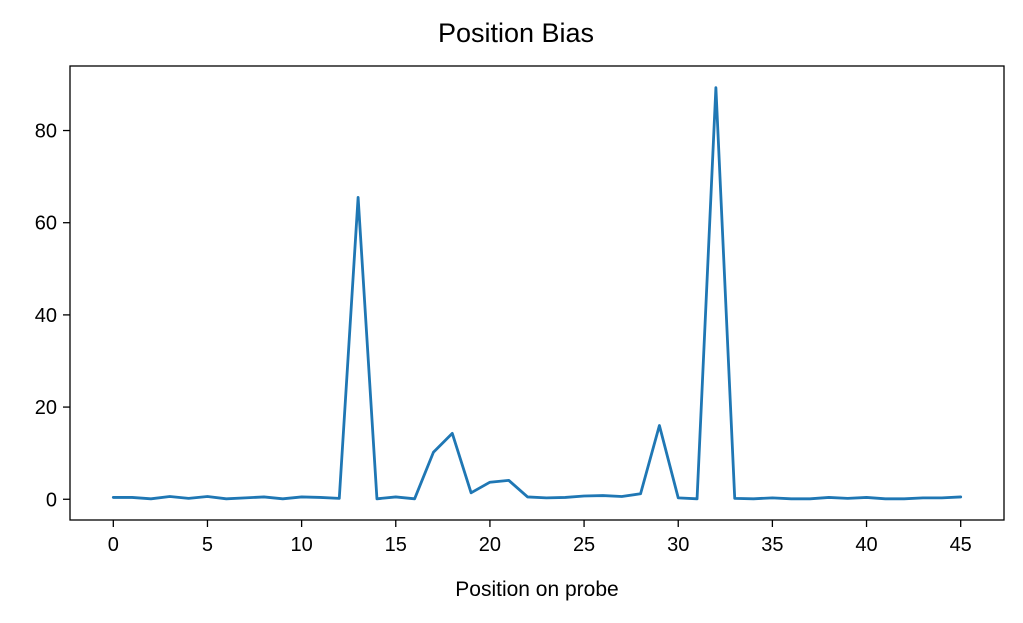  Describe the element at coordinates (46, 316) in the screenshot. I see `y-tick-label: 40` at that location.